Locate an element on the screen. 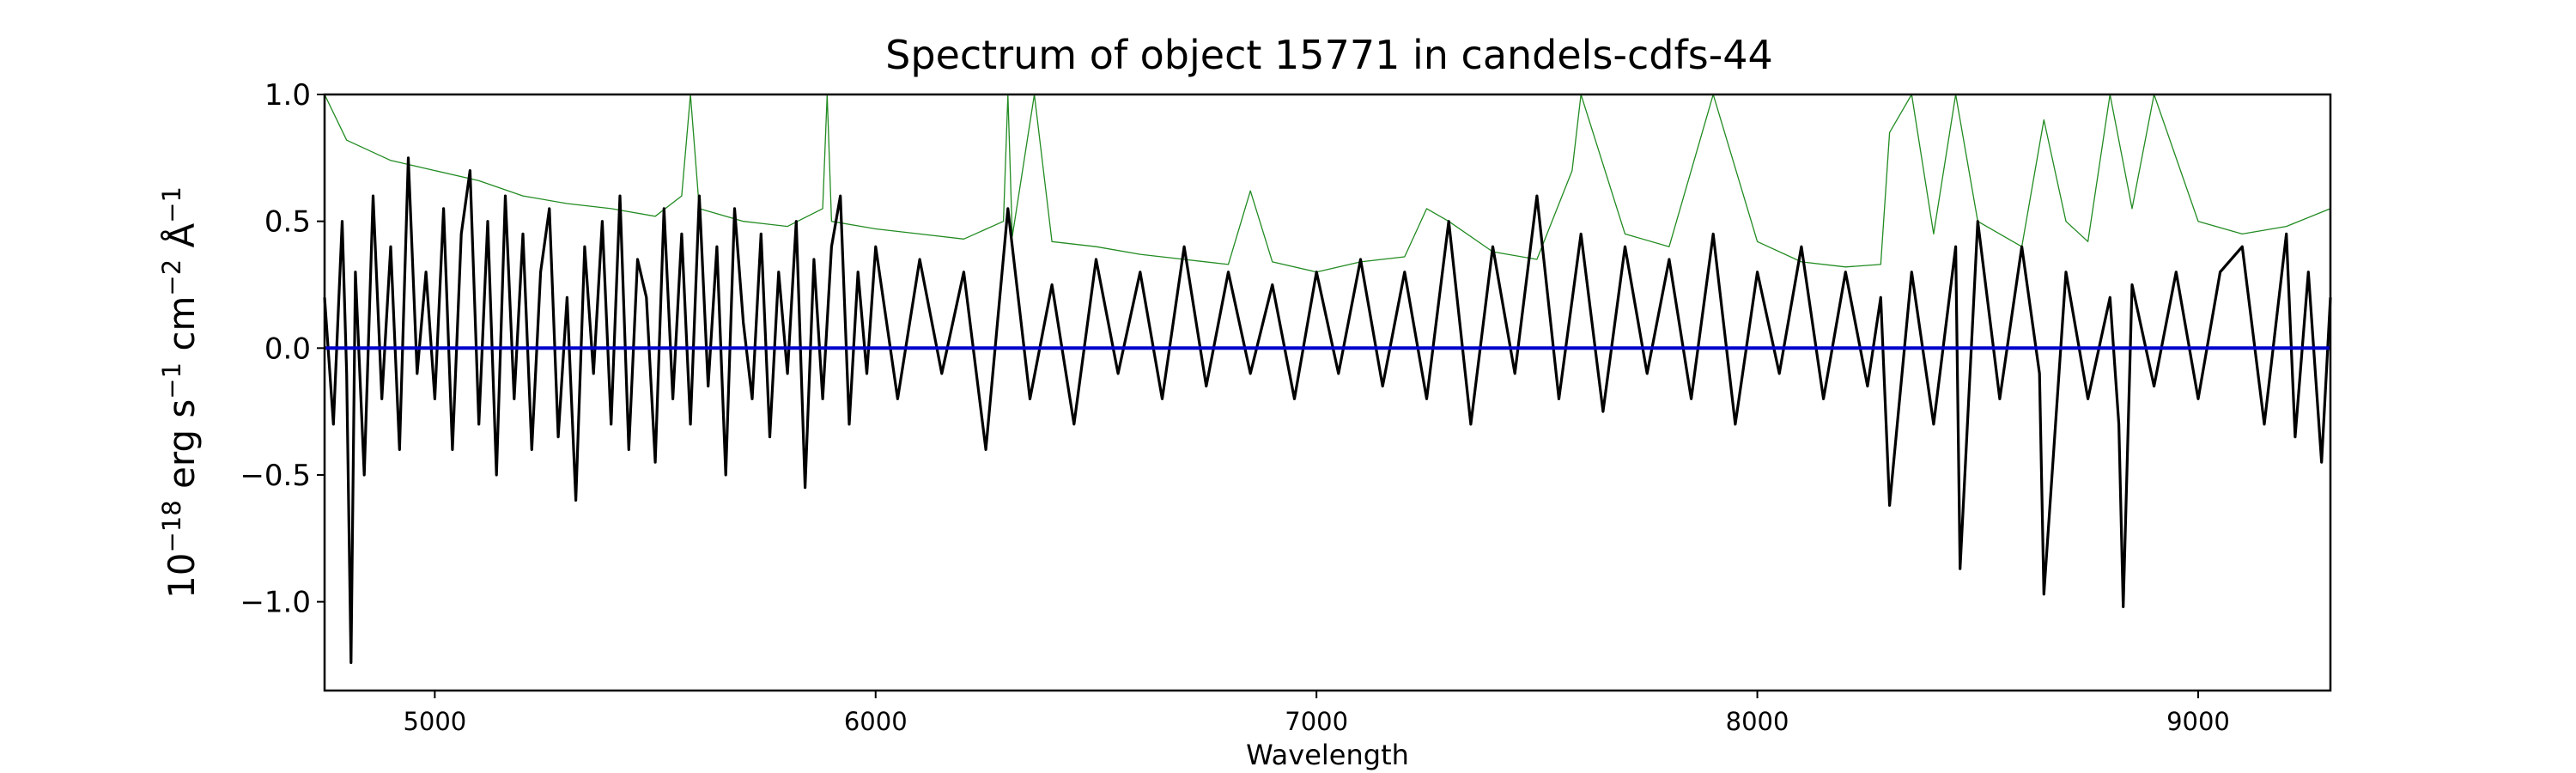 The image size is (2576, 773). y-axis-label-cm-exponent: −2 is located at coordinates (171, 277).